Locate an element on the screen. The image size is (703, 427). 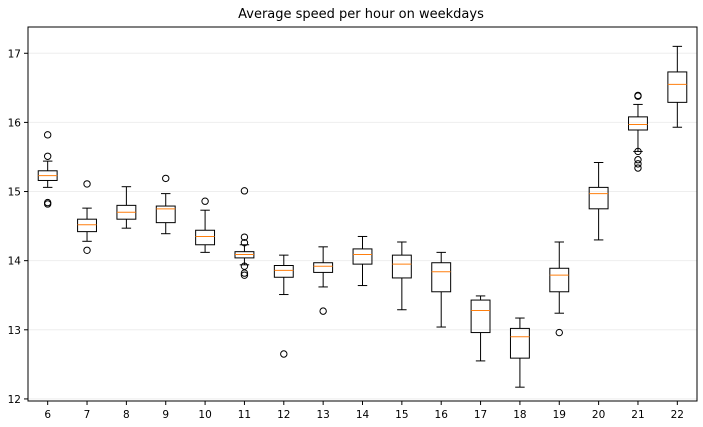
x-tick-label: 15 is located at coordinates (401, 415).